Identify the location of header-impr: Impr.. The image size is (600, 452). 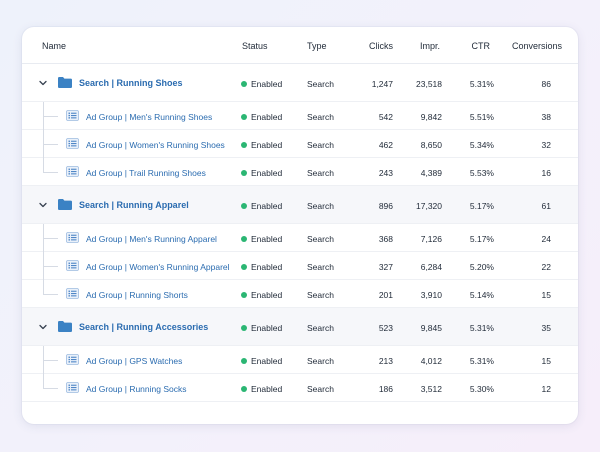
(429, 46).